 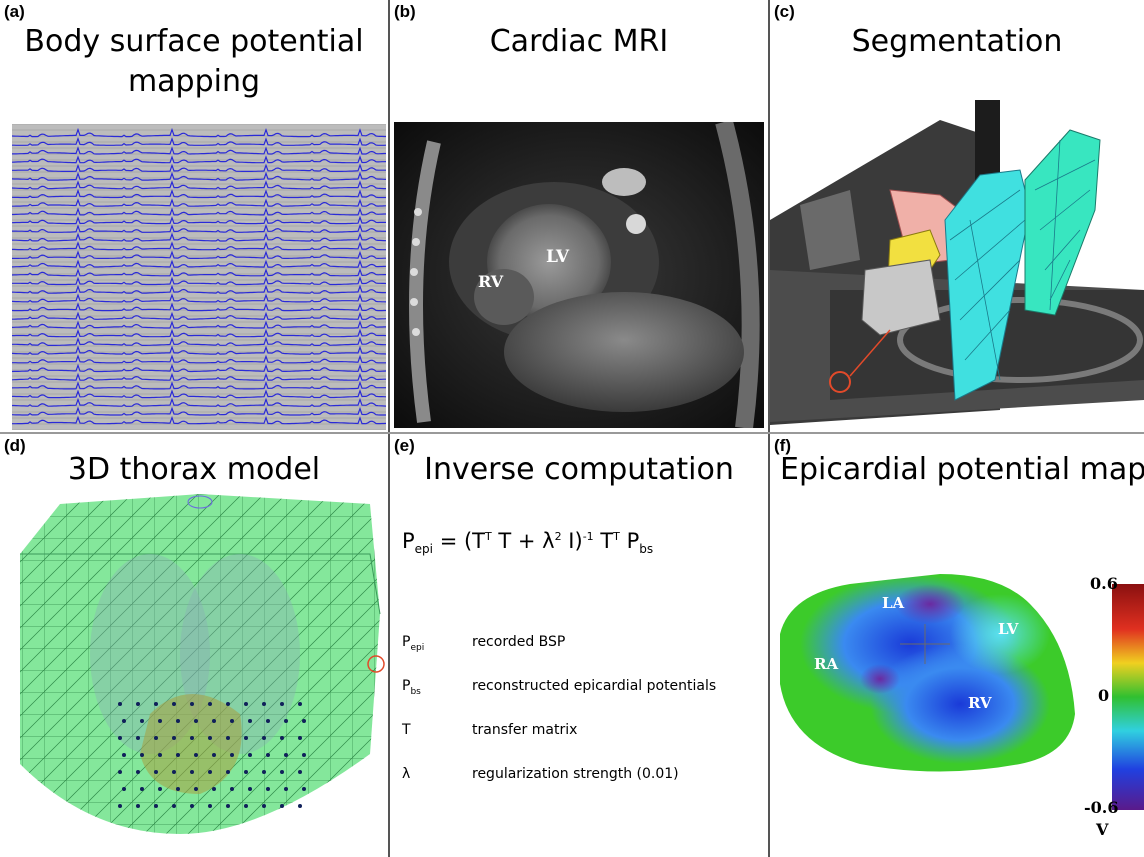 I want to click on colorbar, so click(x=1128, y=697).